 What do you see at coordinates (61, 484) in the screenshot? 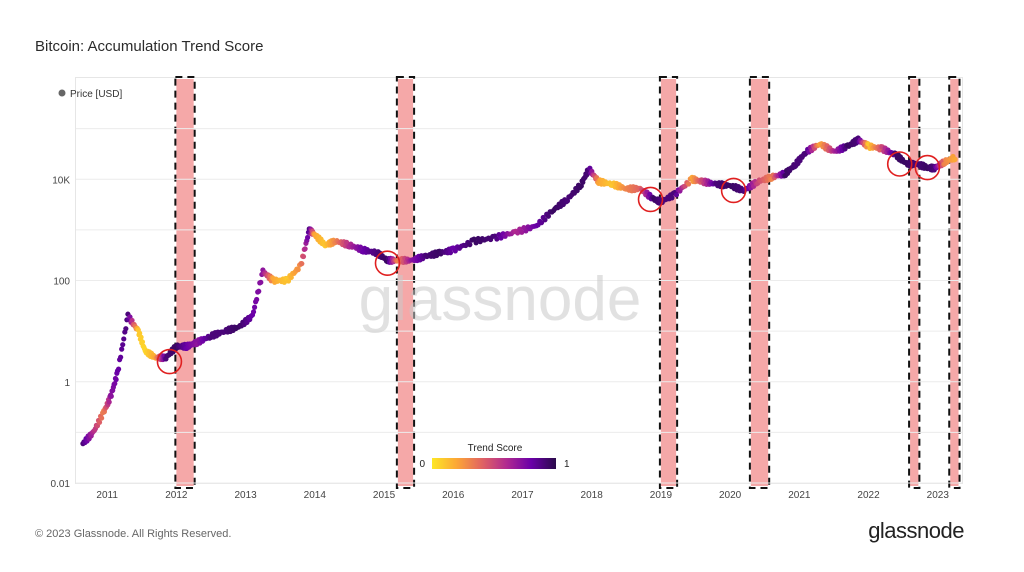
I see `y-tick-label: 0.01` at bounding box center [61, 484].